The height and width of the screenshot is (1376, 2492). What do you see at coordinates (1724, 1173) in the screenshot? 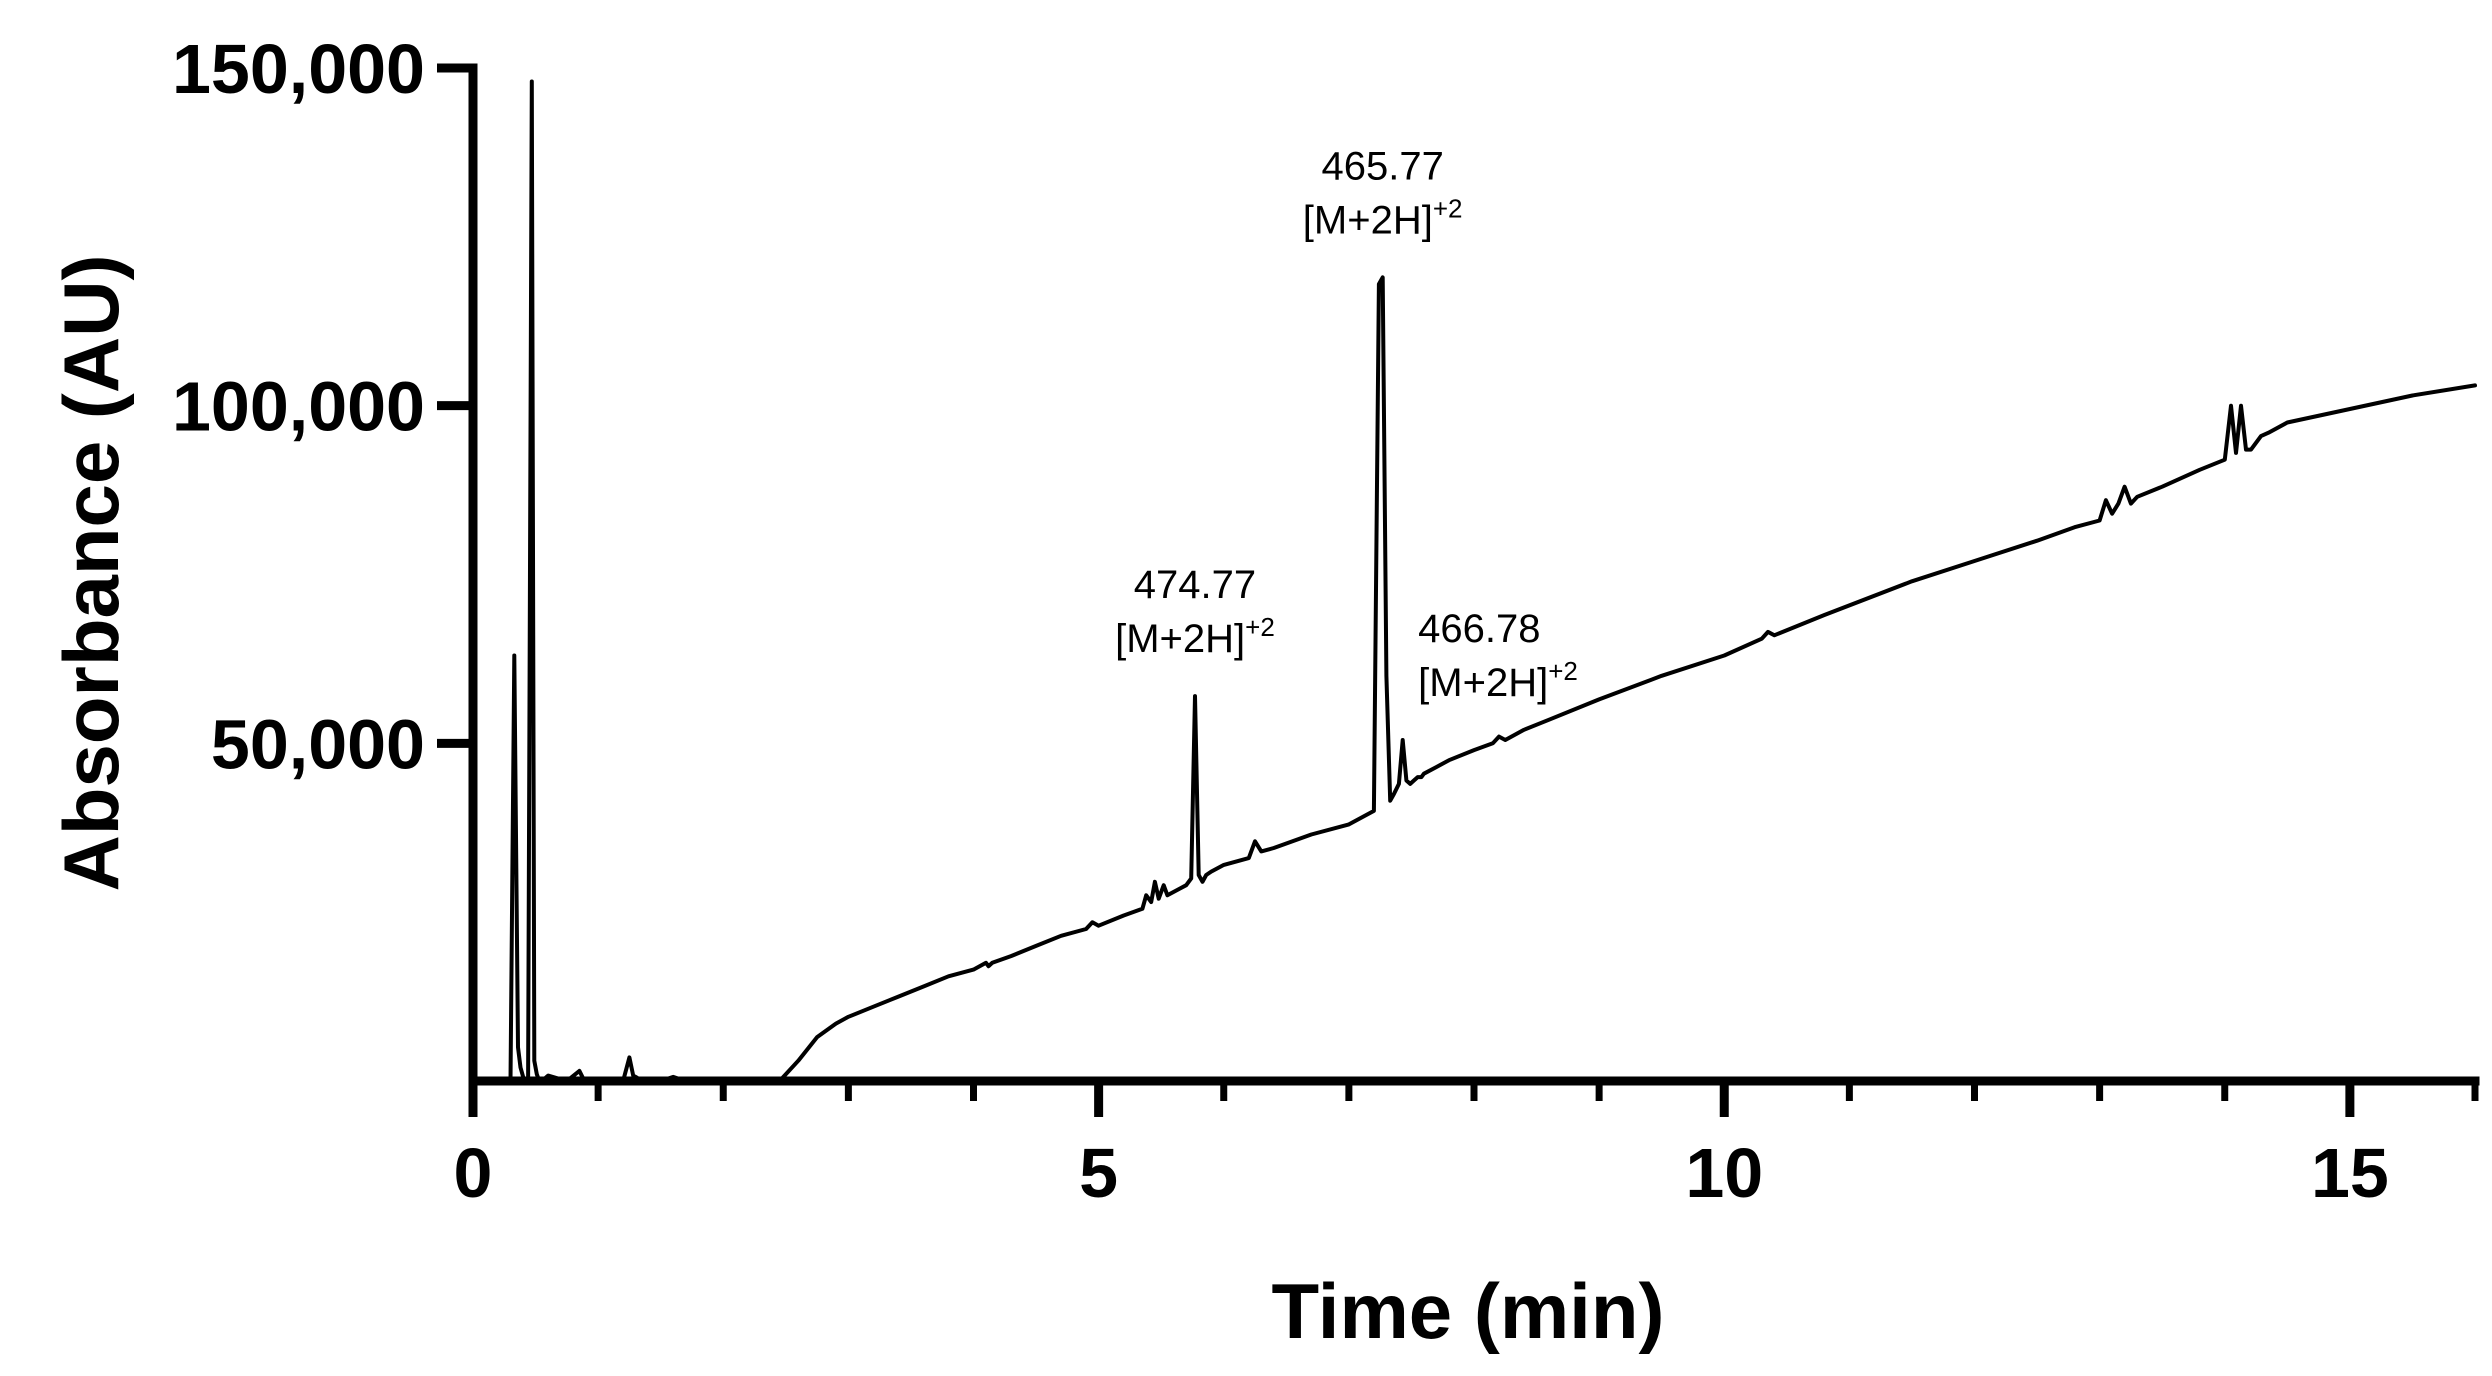
I see `x-tick-label: 10` at bounding box center [1724, 1173].